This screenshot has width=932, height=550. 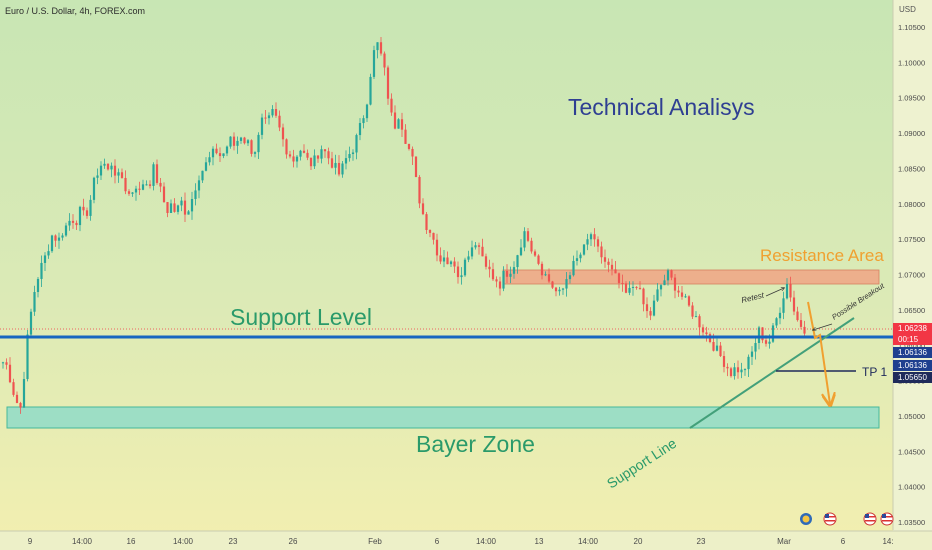 What do you see at coordinates (912, 352) in the screenshot?
I see `level-a-tag` at bounding box center [912, 352].